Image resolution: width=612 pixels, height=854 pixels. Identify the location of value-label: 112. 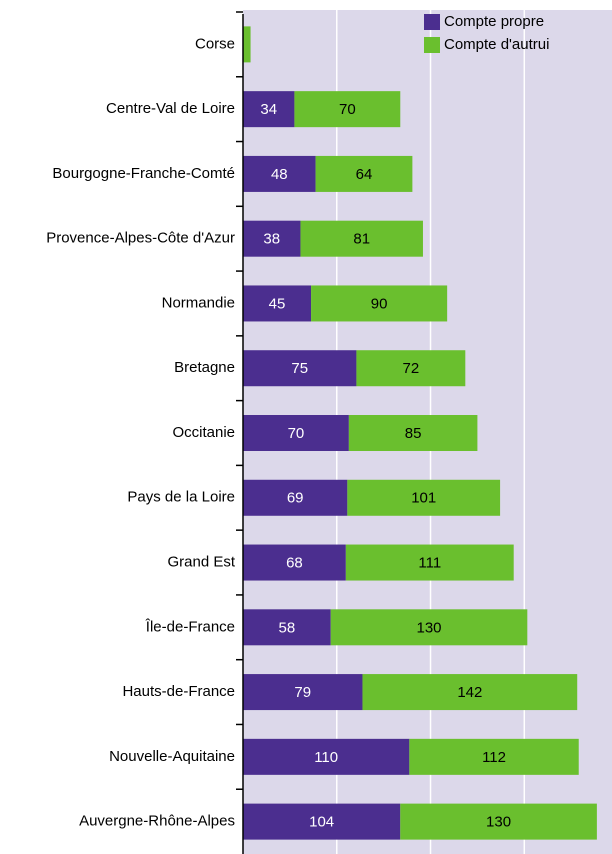
(494, 757).